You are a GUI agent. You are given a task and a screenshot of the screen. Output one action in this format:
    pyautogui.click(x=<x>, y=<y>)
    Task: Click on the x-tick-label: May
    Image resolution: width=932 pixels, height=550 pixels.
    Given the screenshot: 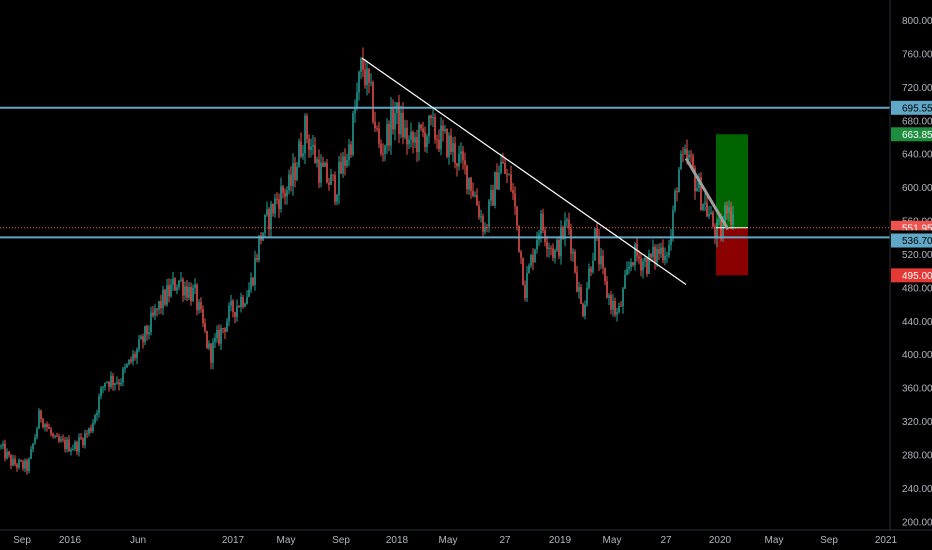 What is the action you would take?
    pyautogui.click(x=612, y=540)
    